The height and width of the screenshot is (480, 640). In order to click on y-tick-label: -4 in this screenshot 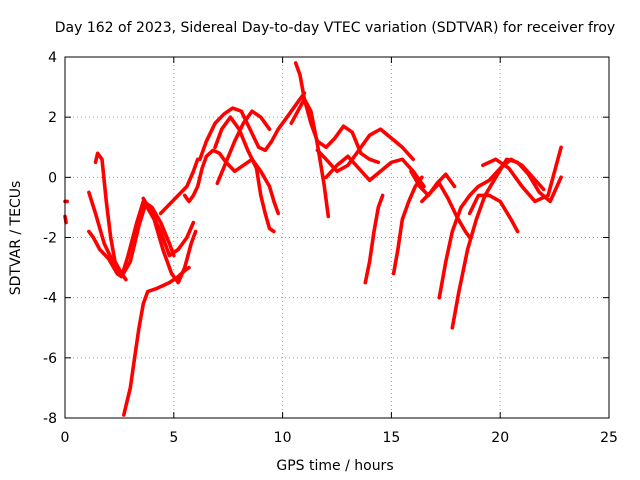, I will do `click(50, 299)`.